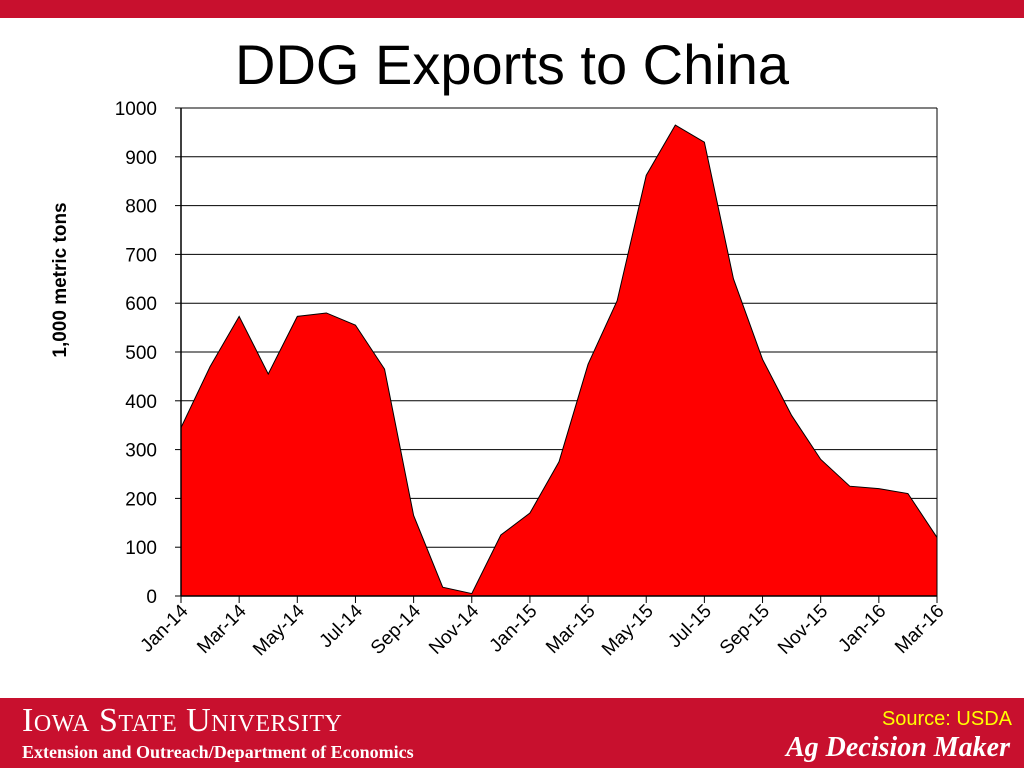 The height and width of the screenshot is (768, 1024). I want to click on y-tick-labels: 0 100 200 300 400 500 600 700 800 900 1000, so click(148, 353).